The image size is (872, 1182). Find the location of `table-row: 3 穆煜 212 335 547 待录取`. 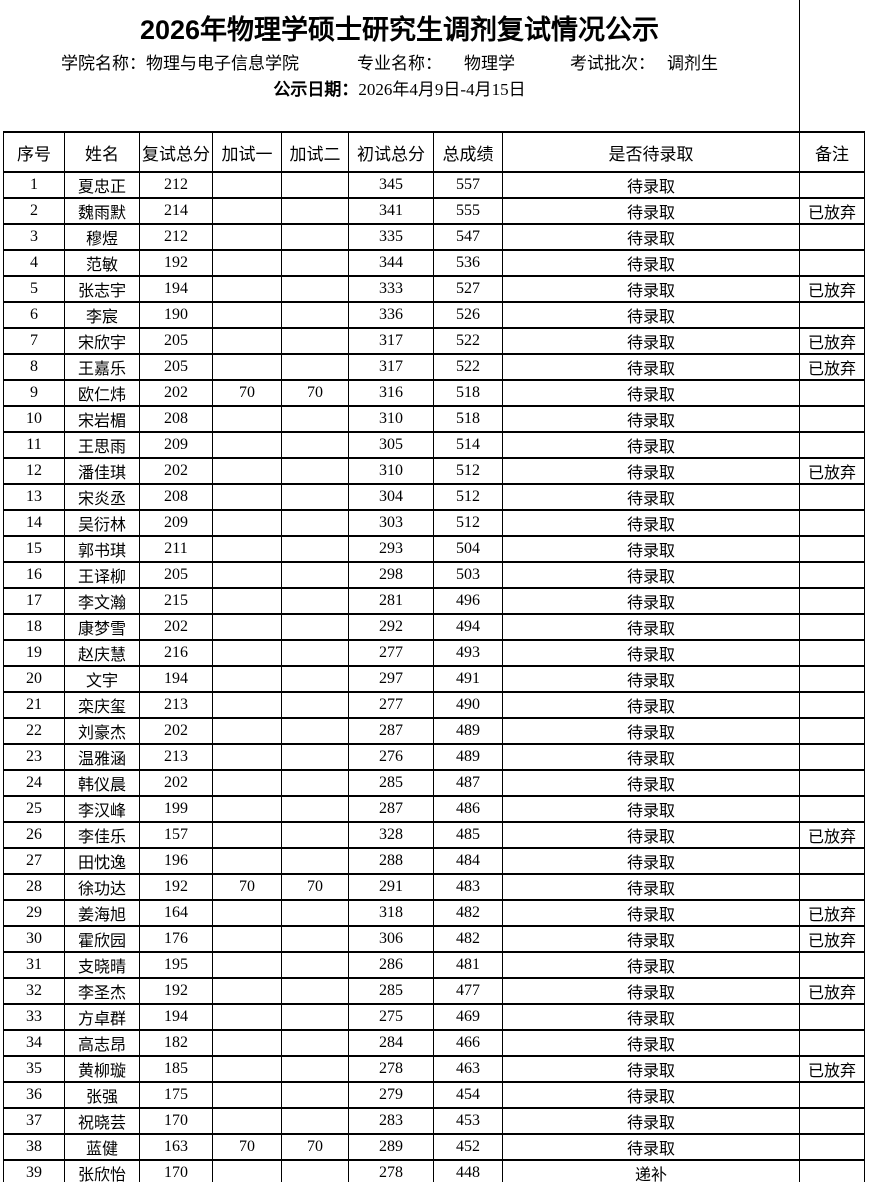

table-row: 3 穆煜 212 335 547 待录取 is located at coordinates (434, 237).